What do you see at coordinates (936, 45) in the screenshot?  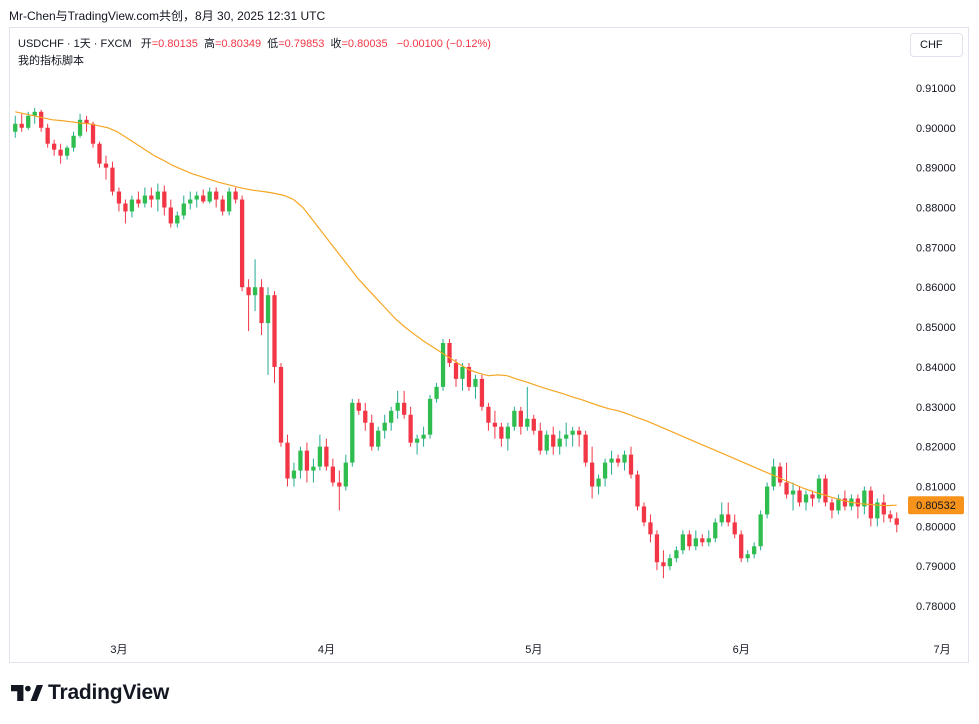 I see `currency-button: CHF` at bounding box center [936, 45].